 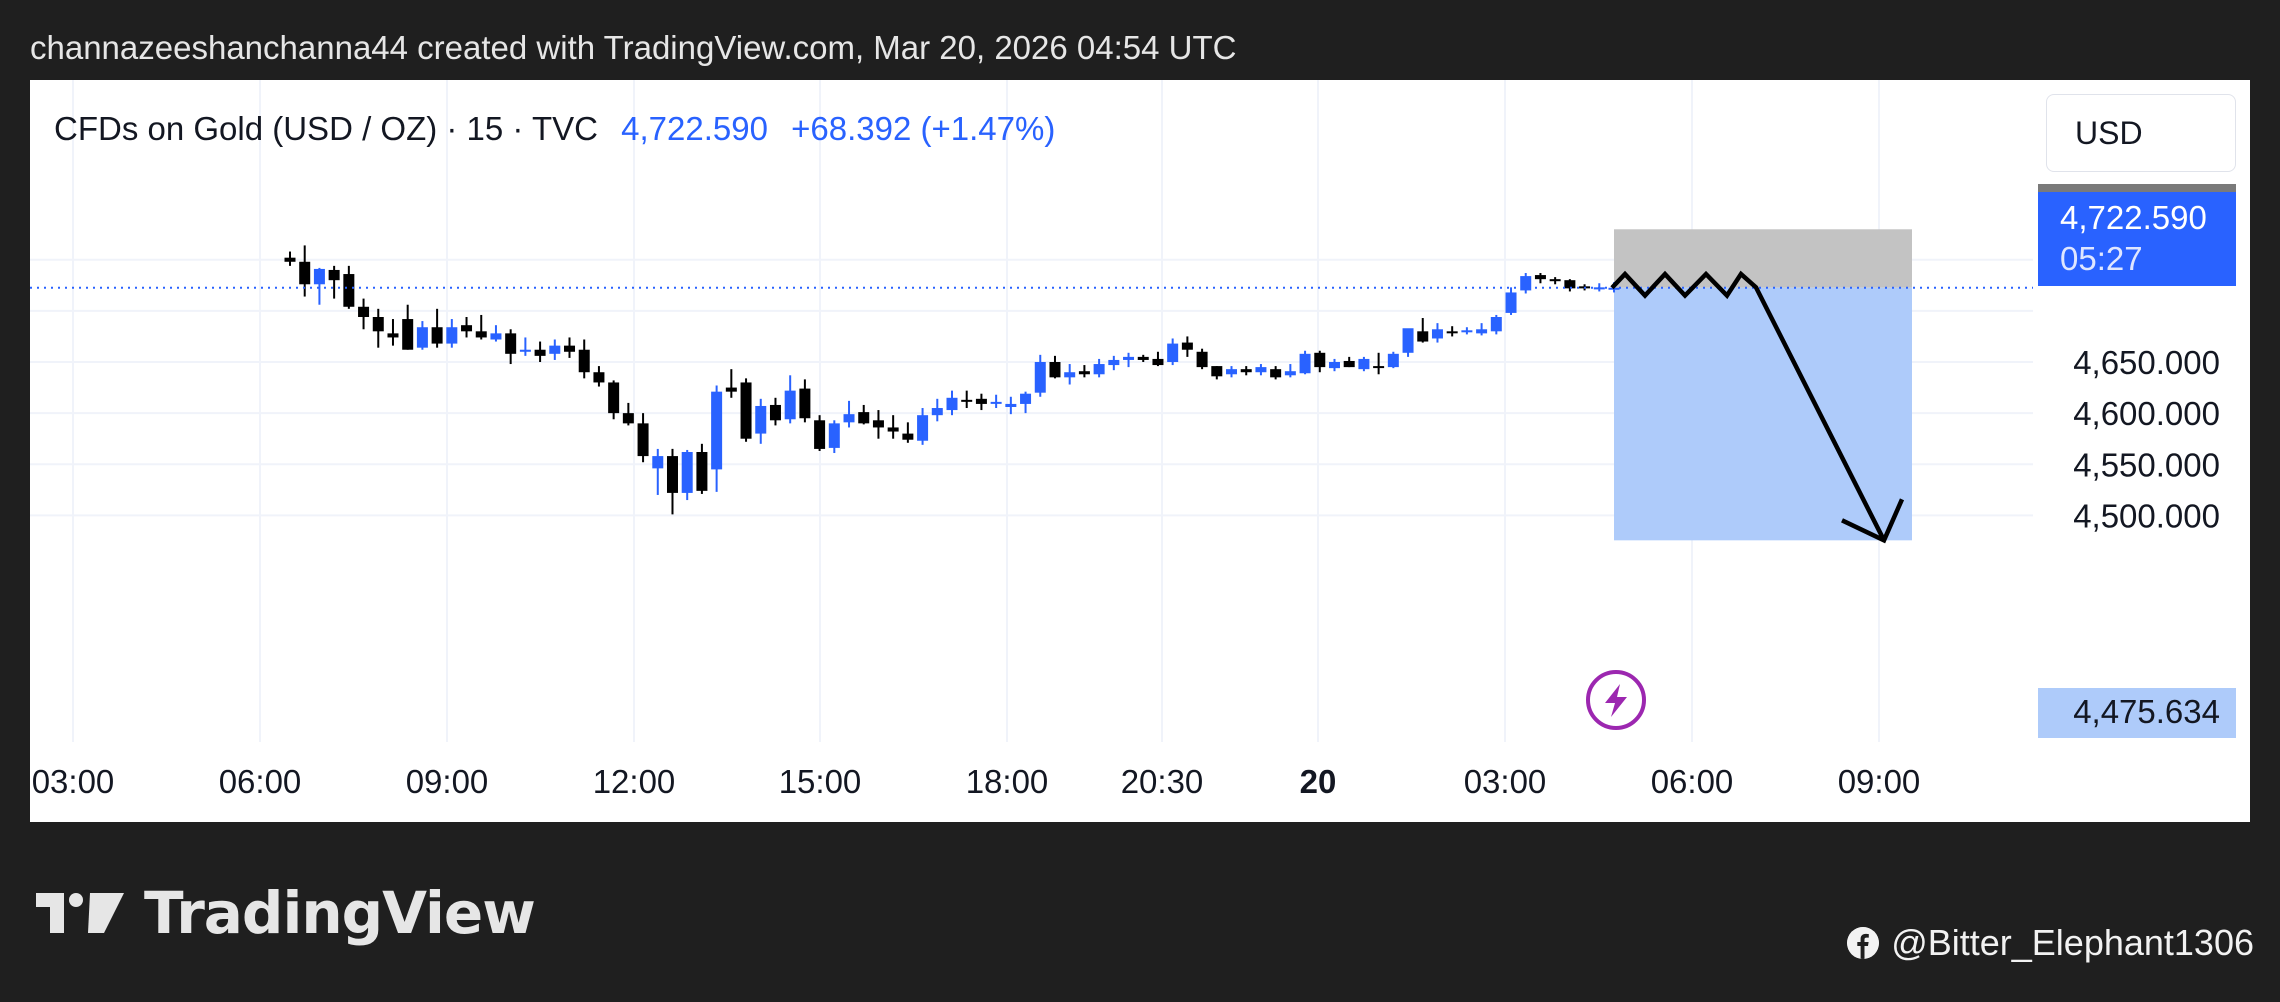 I want to click on countdown-value: 05:27, so click(x=2101, y=258).